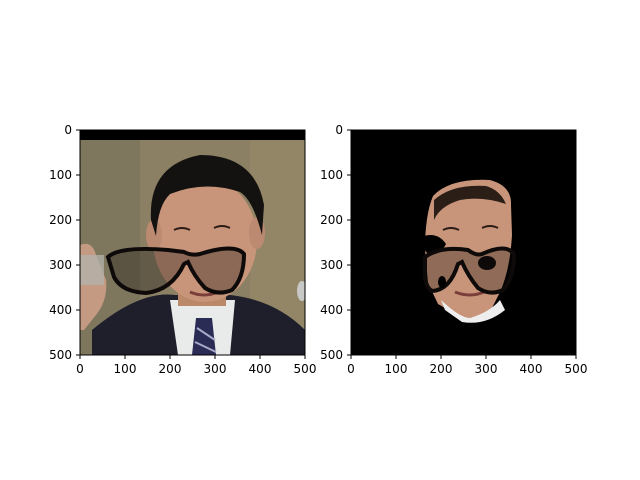 The width and height of the screenshot is (640, 480). Describe the element at coordinates (467, 365) in the screenshot. I see `right-x-ticks: 0 100 200 300 400 500` at that location.